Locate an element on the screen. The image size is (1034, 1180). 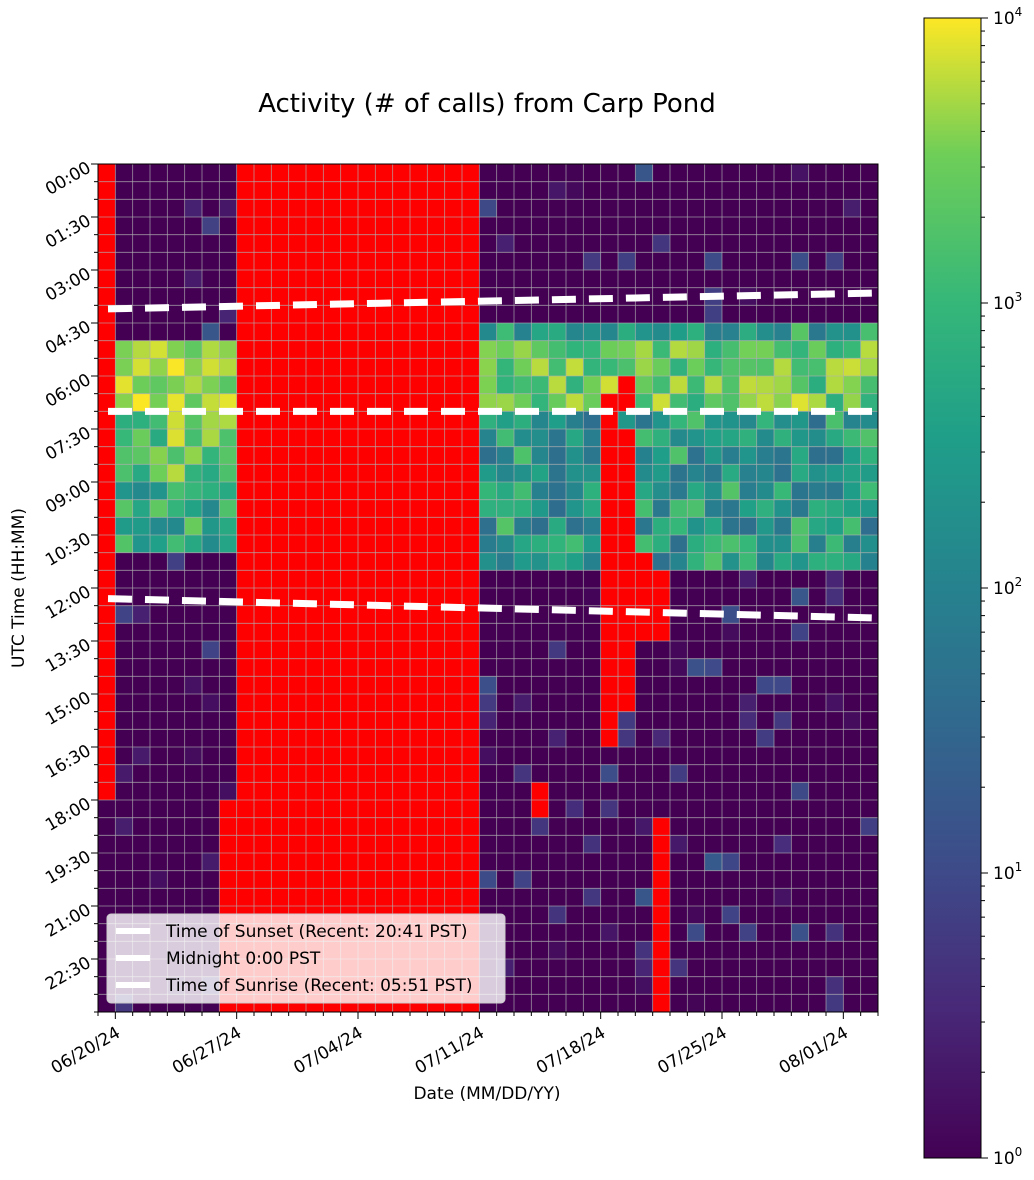
y-tick-label: 06:00 is located at coordinates (68, 391).